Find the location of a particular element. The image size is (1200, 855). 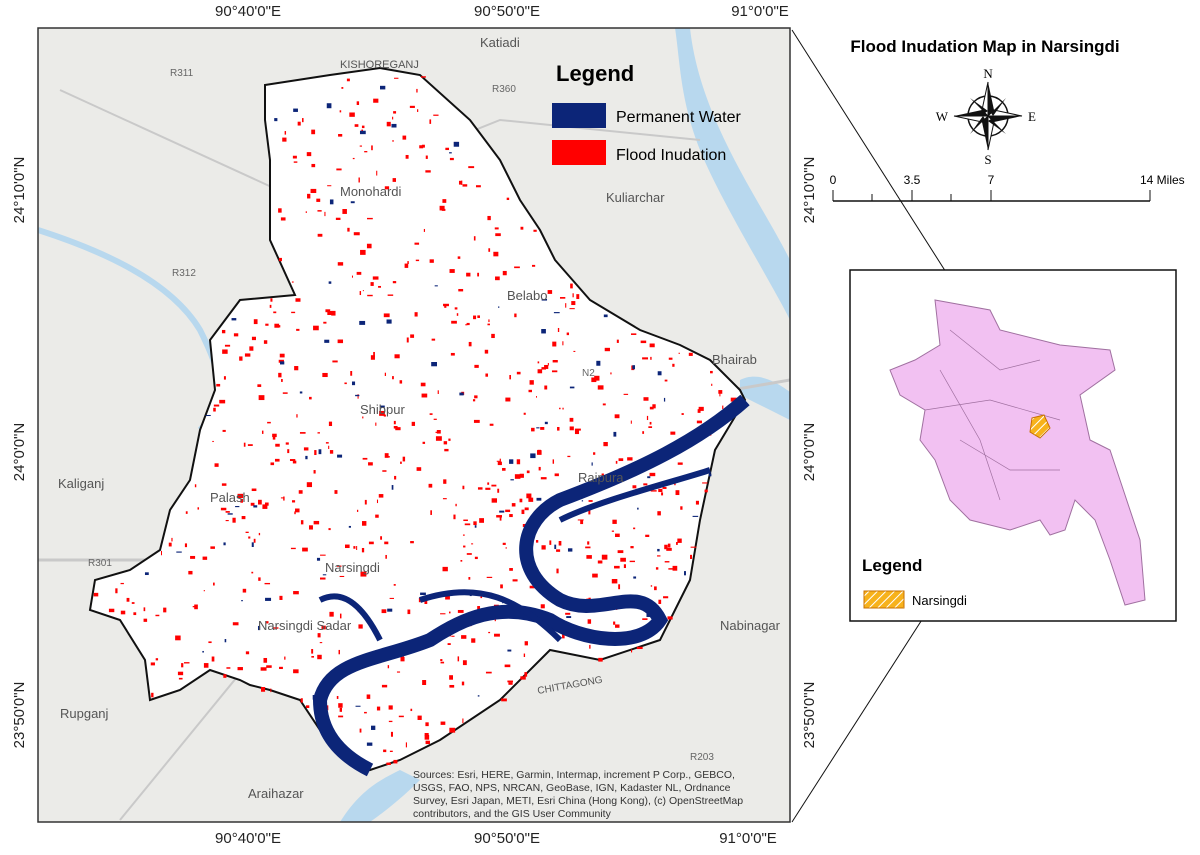

road-label: R312 is located at coordinates (184, 273).